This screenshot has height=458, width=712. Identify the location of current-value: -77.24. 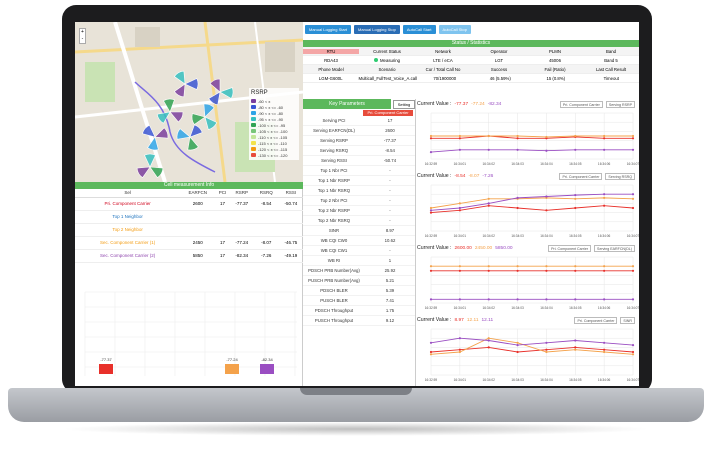
(478, 104).